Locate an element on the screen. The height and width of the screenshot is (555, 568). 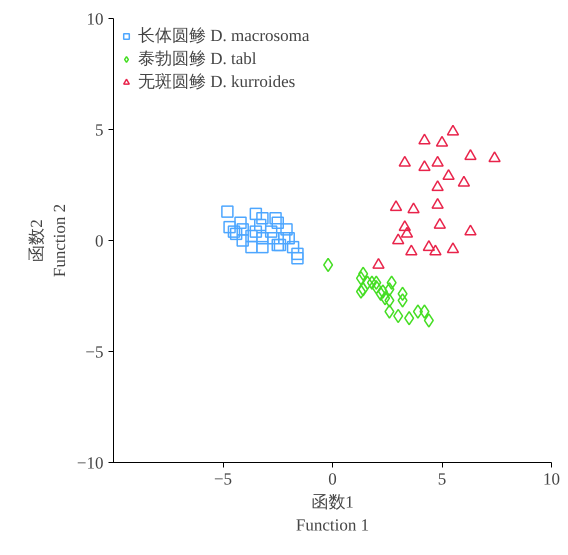
y-tick-label: −5 is located at coordinates (94, 352).